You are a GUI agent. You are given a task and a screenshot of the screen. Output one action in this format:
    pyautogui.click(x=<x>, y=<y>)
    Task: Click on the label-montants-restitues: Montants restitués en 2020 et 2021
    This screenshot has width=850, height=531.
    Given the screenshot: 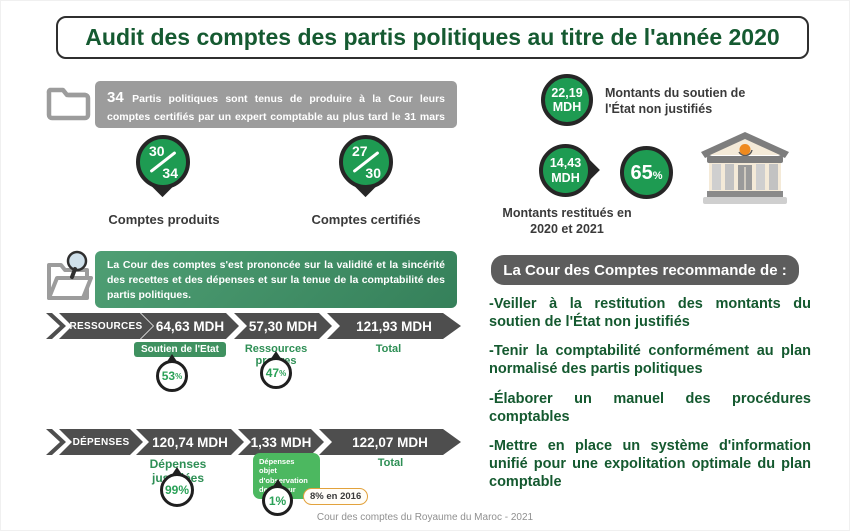 What is the action you would take?
    pyautogui.click(x=567, y=221)
    